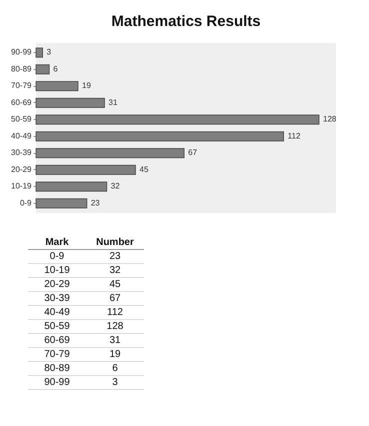  I want to click on text: 70-79, so click(57, 355).